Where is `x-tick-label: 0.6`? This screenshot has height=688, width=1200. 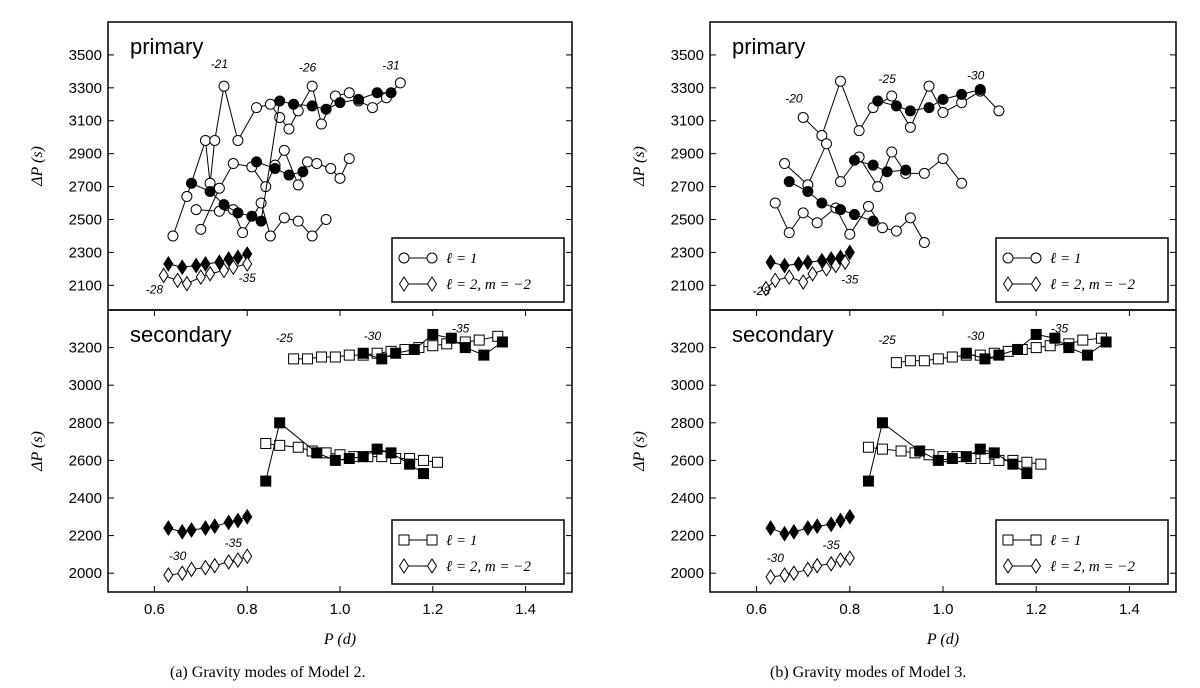
x-tick-label: 0.6 is located at coordinates (154, 609).